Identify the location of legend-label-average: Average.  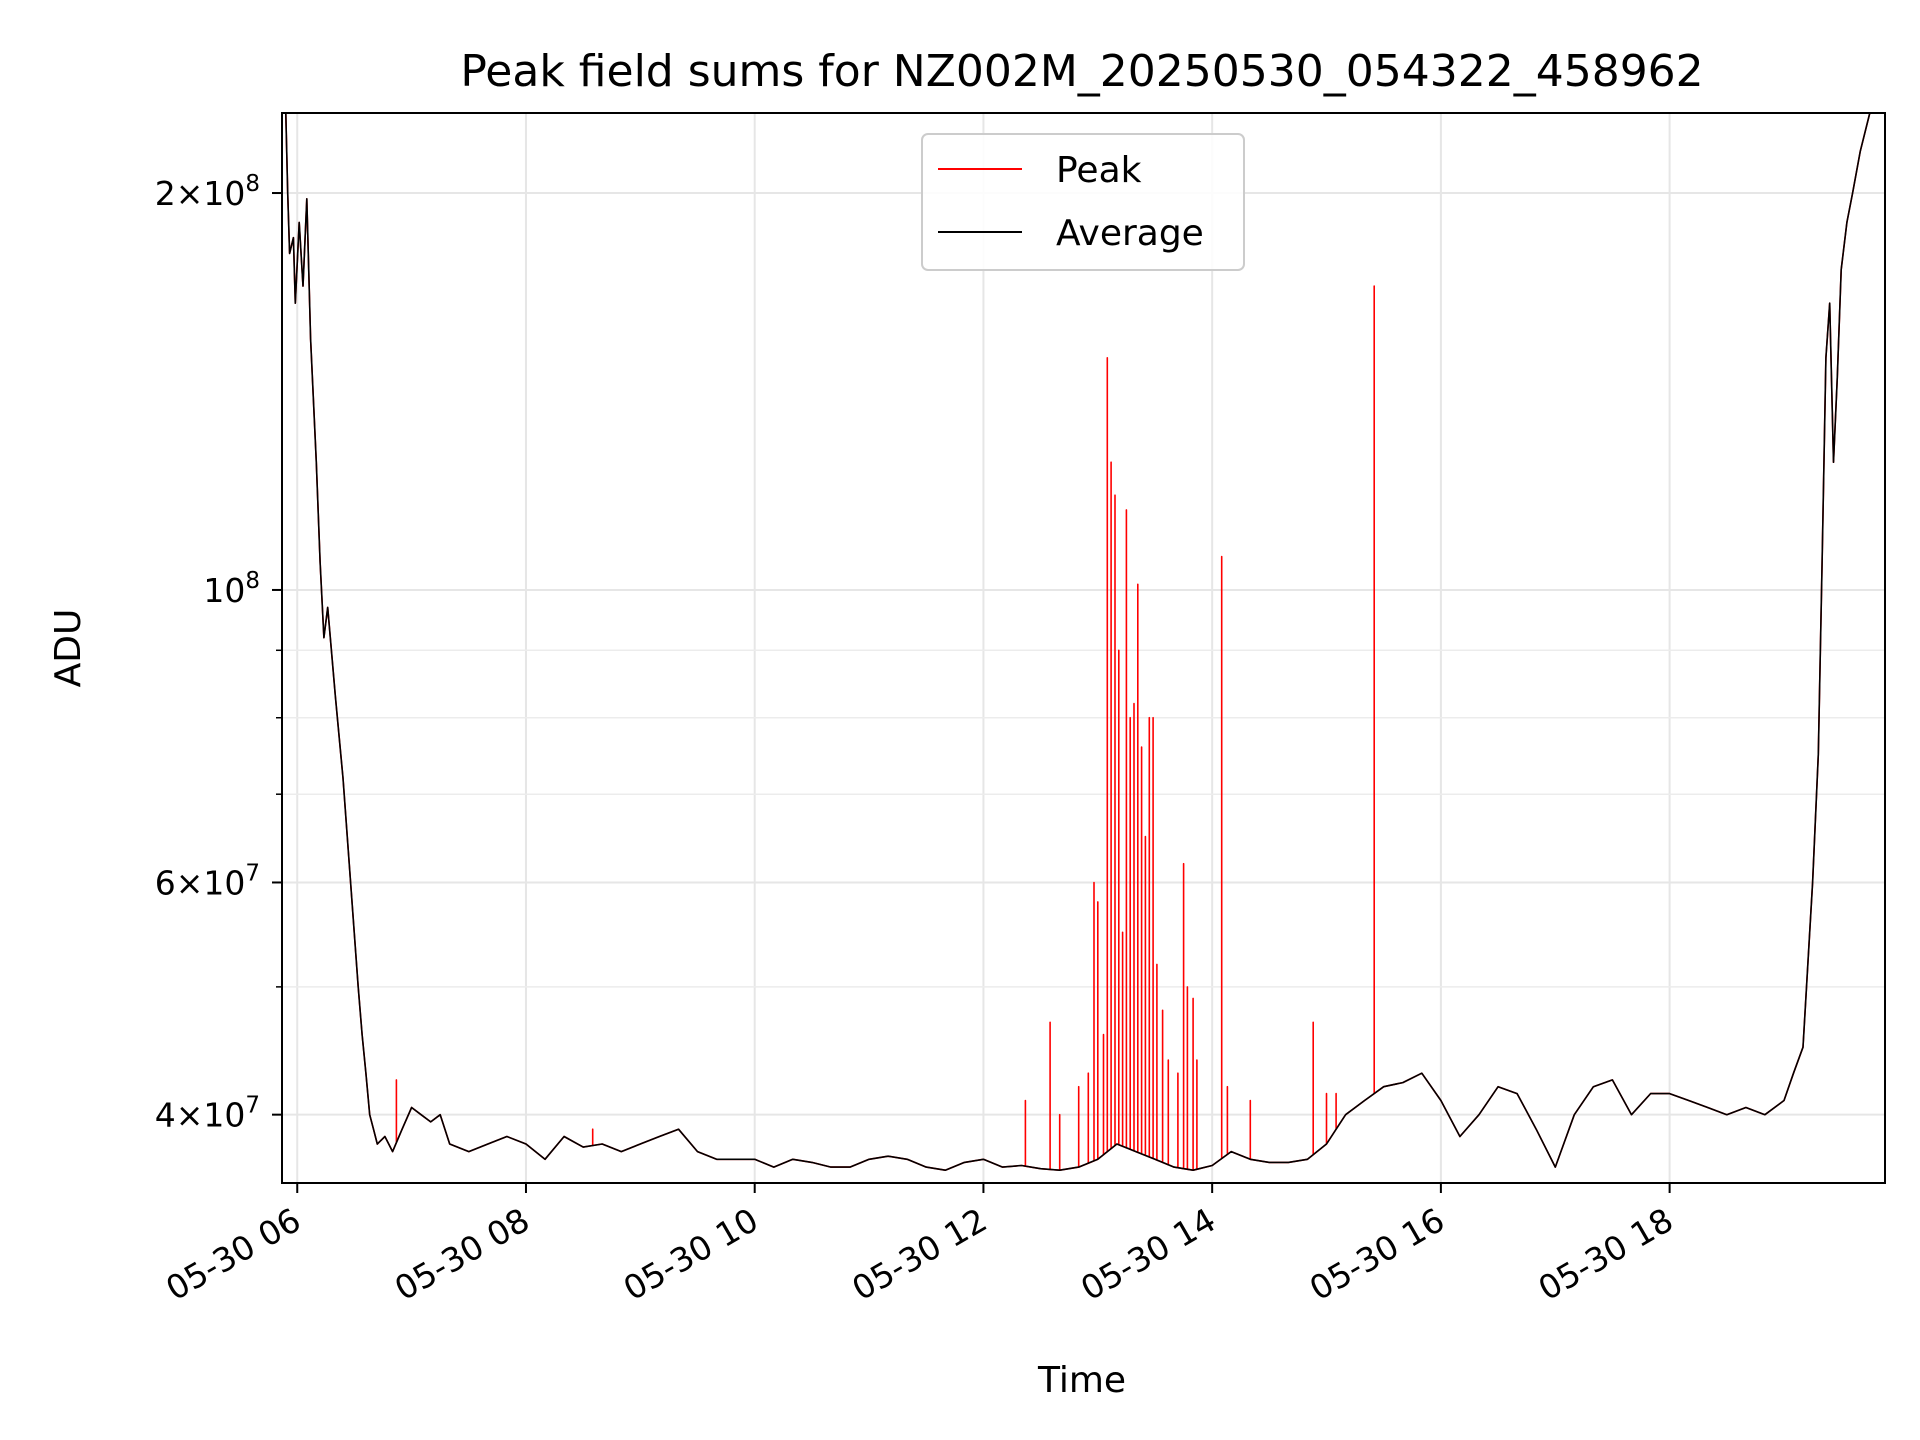
(1130, 233).